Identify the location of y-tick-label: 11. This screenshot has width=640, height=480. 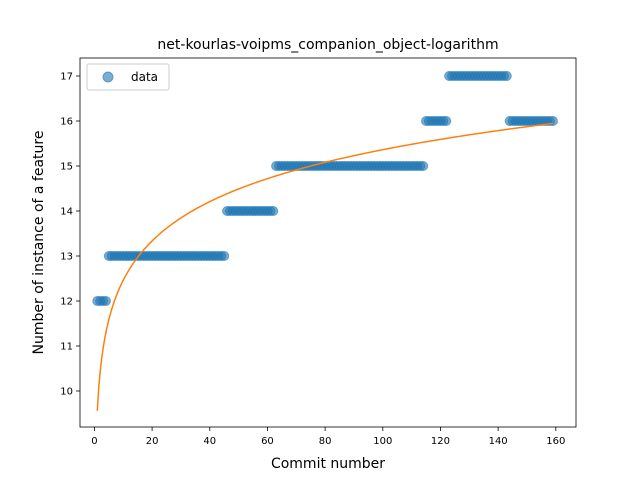
(66, 347).